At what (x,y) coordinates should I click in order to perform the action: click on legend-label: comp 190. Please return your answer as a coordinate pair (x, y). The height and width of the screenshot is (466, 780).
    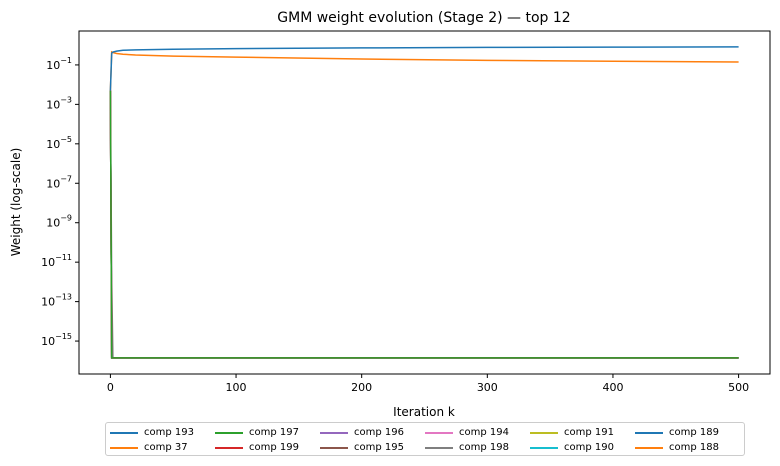
    Looking at the image, I should click on (589, 447).